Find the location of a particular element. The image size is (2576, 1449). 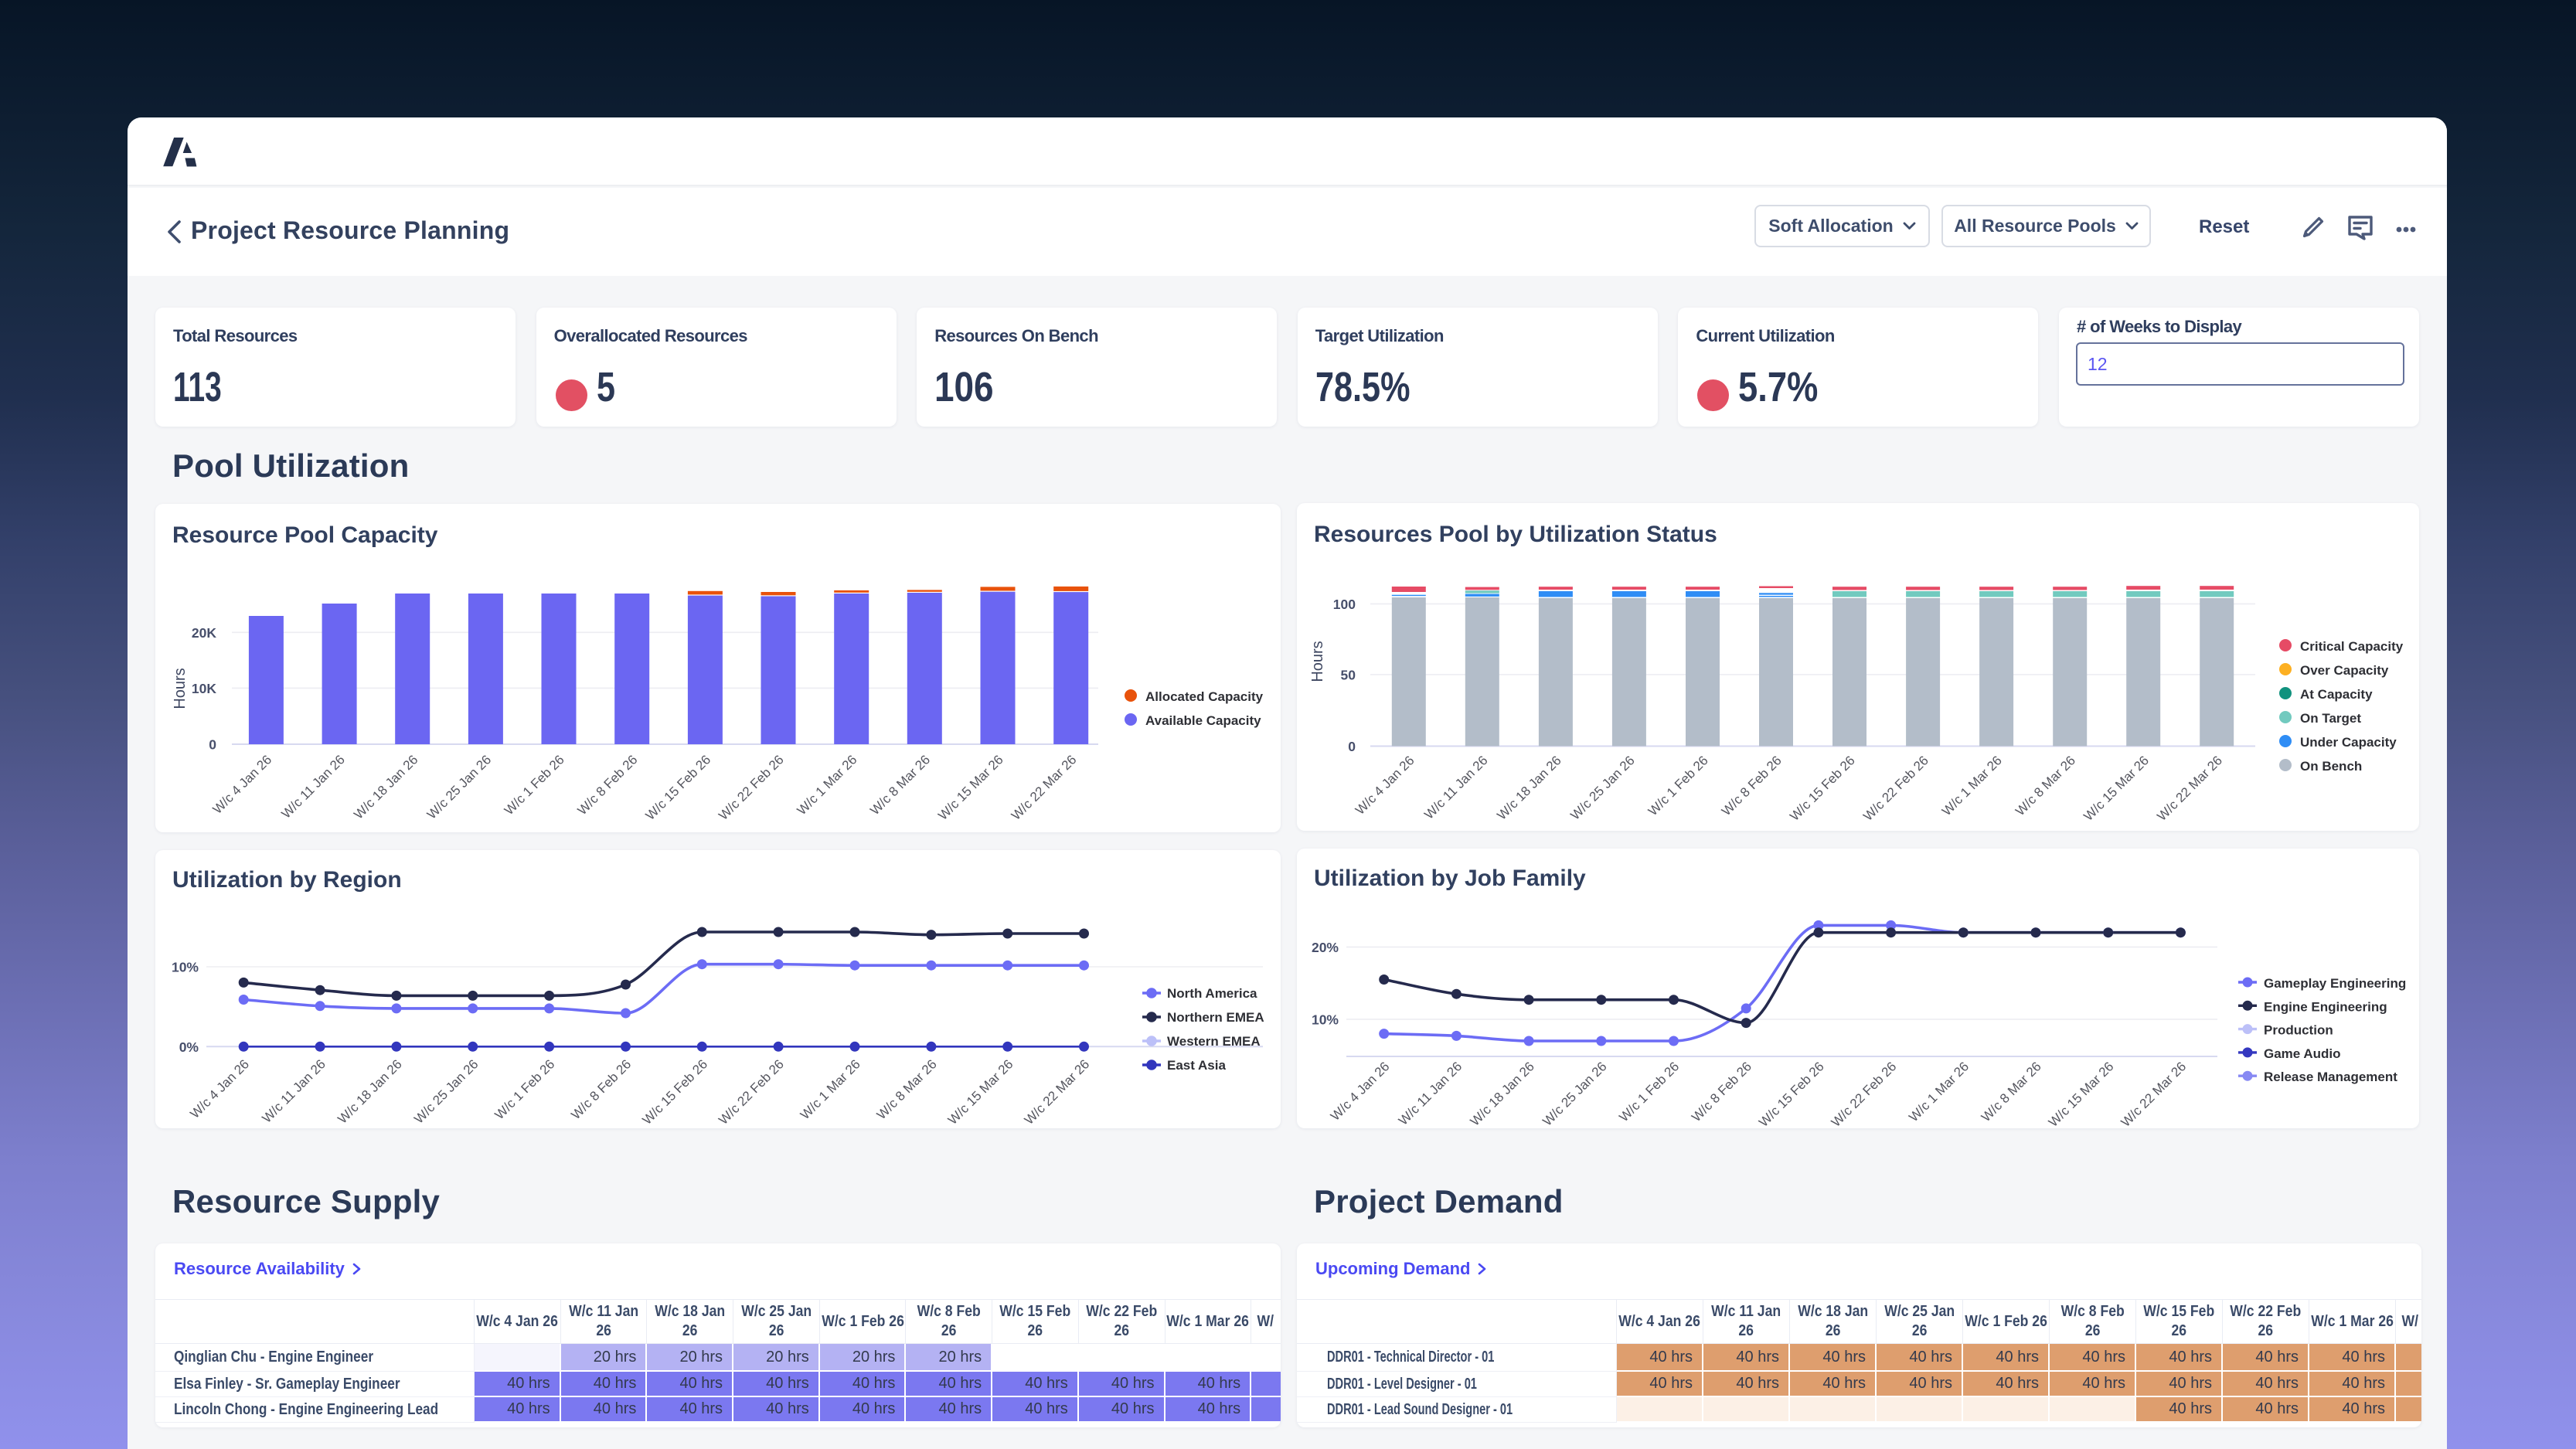

svg-text: 20% is located at coordinates (1325, 948).